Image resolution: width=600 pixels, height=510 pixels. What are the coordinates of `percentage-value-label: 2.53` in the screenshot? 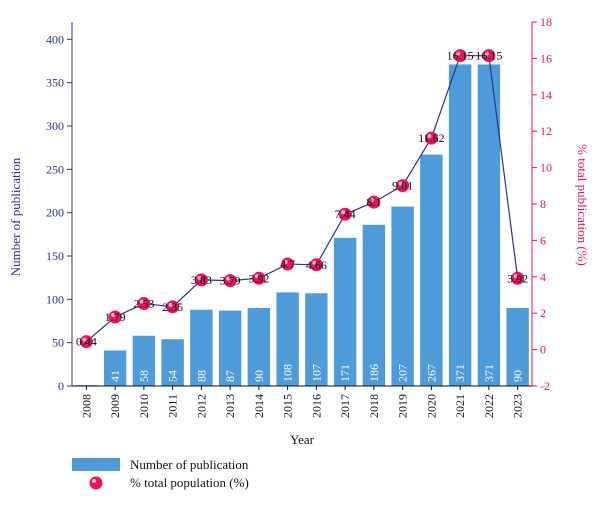 It's located at (143, 304).